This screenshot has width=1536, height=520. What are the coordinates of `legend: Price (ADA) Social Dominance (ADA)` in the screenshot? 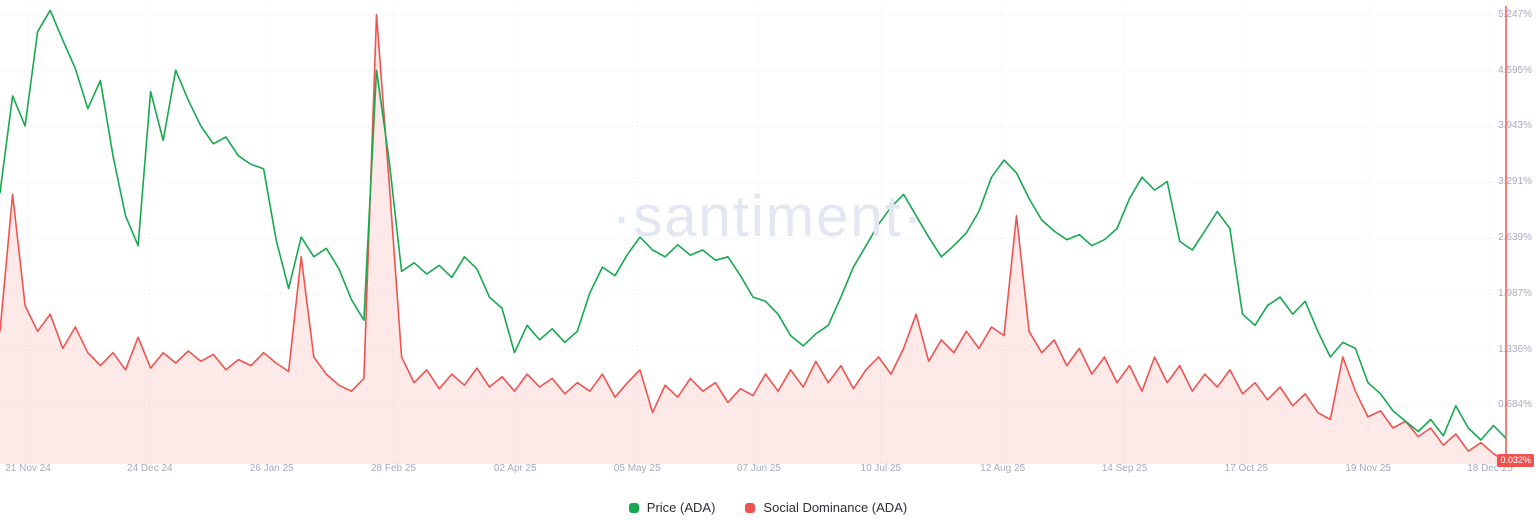 It's located at (768, 507).